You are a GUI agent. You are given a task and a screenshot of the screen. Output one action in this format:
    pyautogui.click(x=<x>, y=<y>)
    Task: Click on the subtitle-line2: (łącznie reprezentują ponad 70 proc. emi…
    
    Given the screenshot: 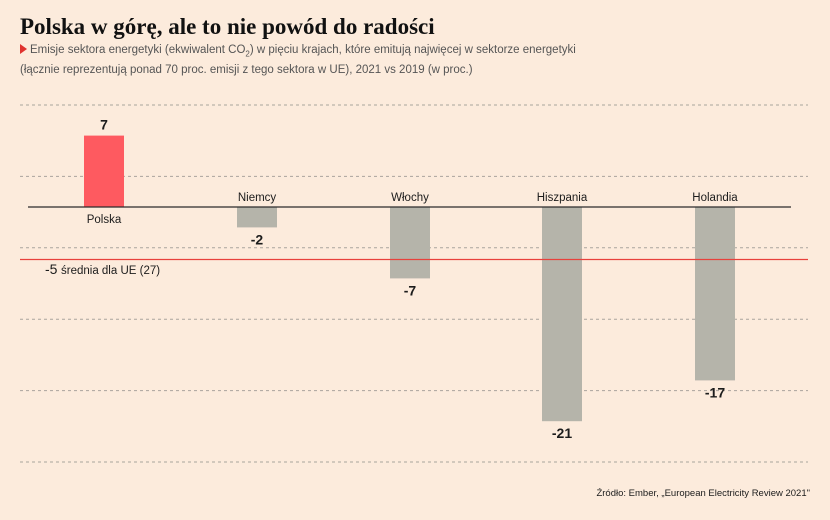 What is the action you would take?
    pyautogui.click(x=246, y=70)
    